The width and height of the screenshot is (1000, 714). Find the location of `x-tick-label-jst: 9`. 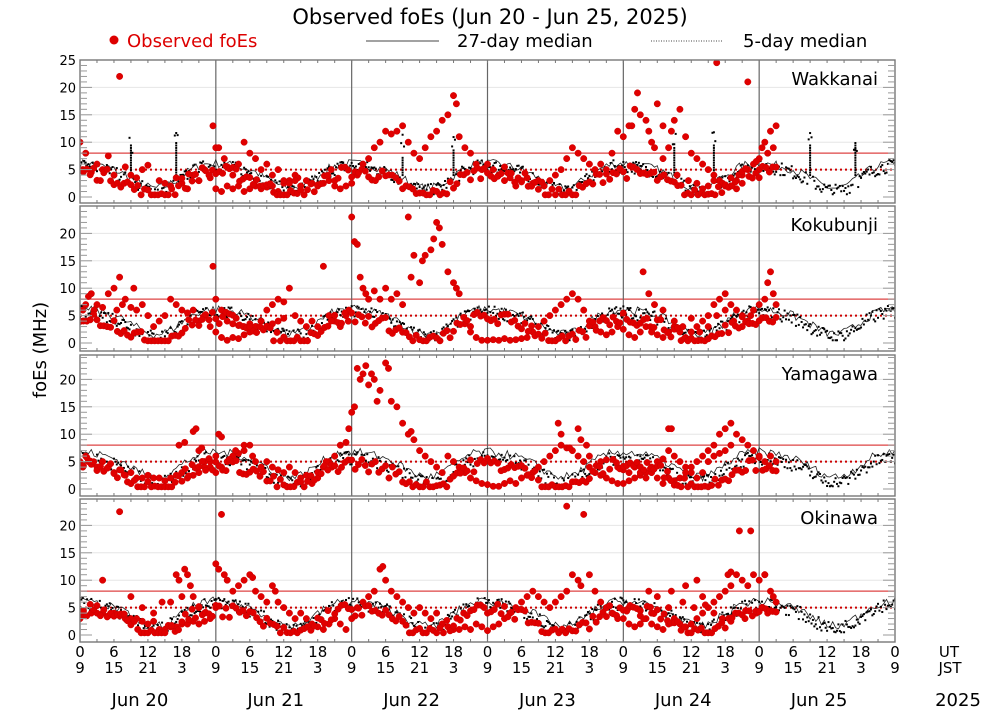

x-tick-label-jst: 9 is located at coordinates (216, 668).